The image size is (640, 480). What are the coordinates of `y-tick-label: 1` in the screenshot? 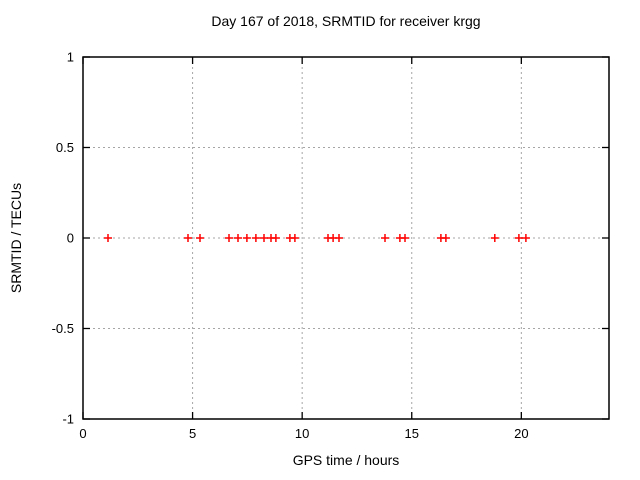 It's located at (70, 57).